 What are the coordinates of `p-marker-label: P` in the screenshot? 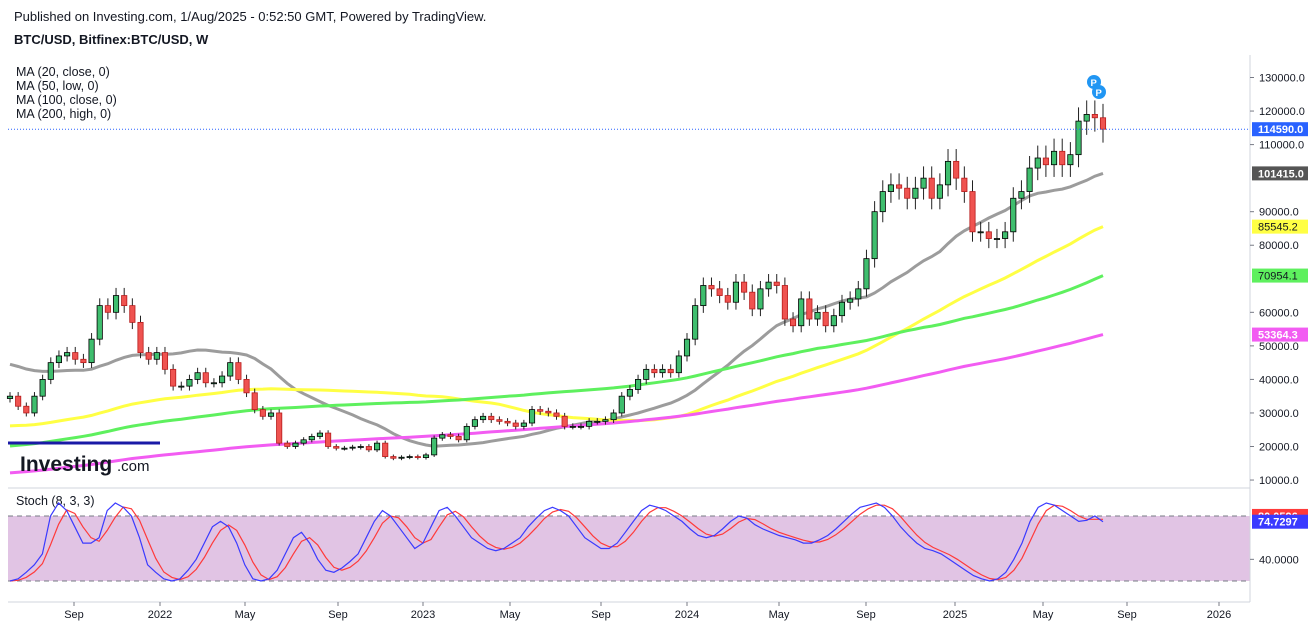 It's located at (1094, 83).